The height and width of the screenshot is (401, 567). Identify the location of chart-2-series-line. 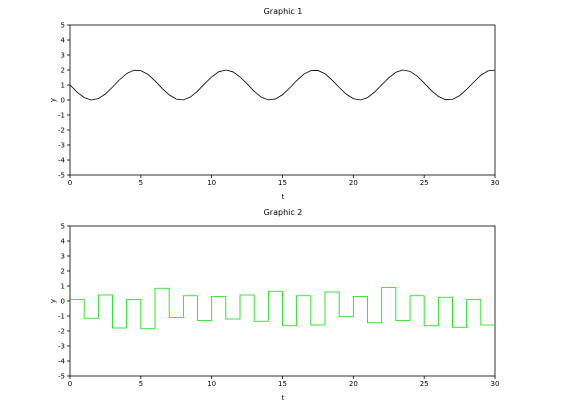
(282, 308).